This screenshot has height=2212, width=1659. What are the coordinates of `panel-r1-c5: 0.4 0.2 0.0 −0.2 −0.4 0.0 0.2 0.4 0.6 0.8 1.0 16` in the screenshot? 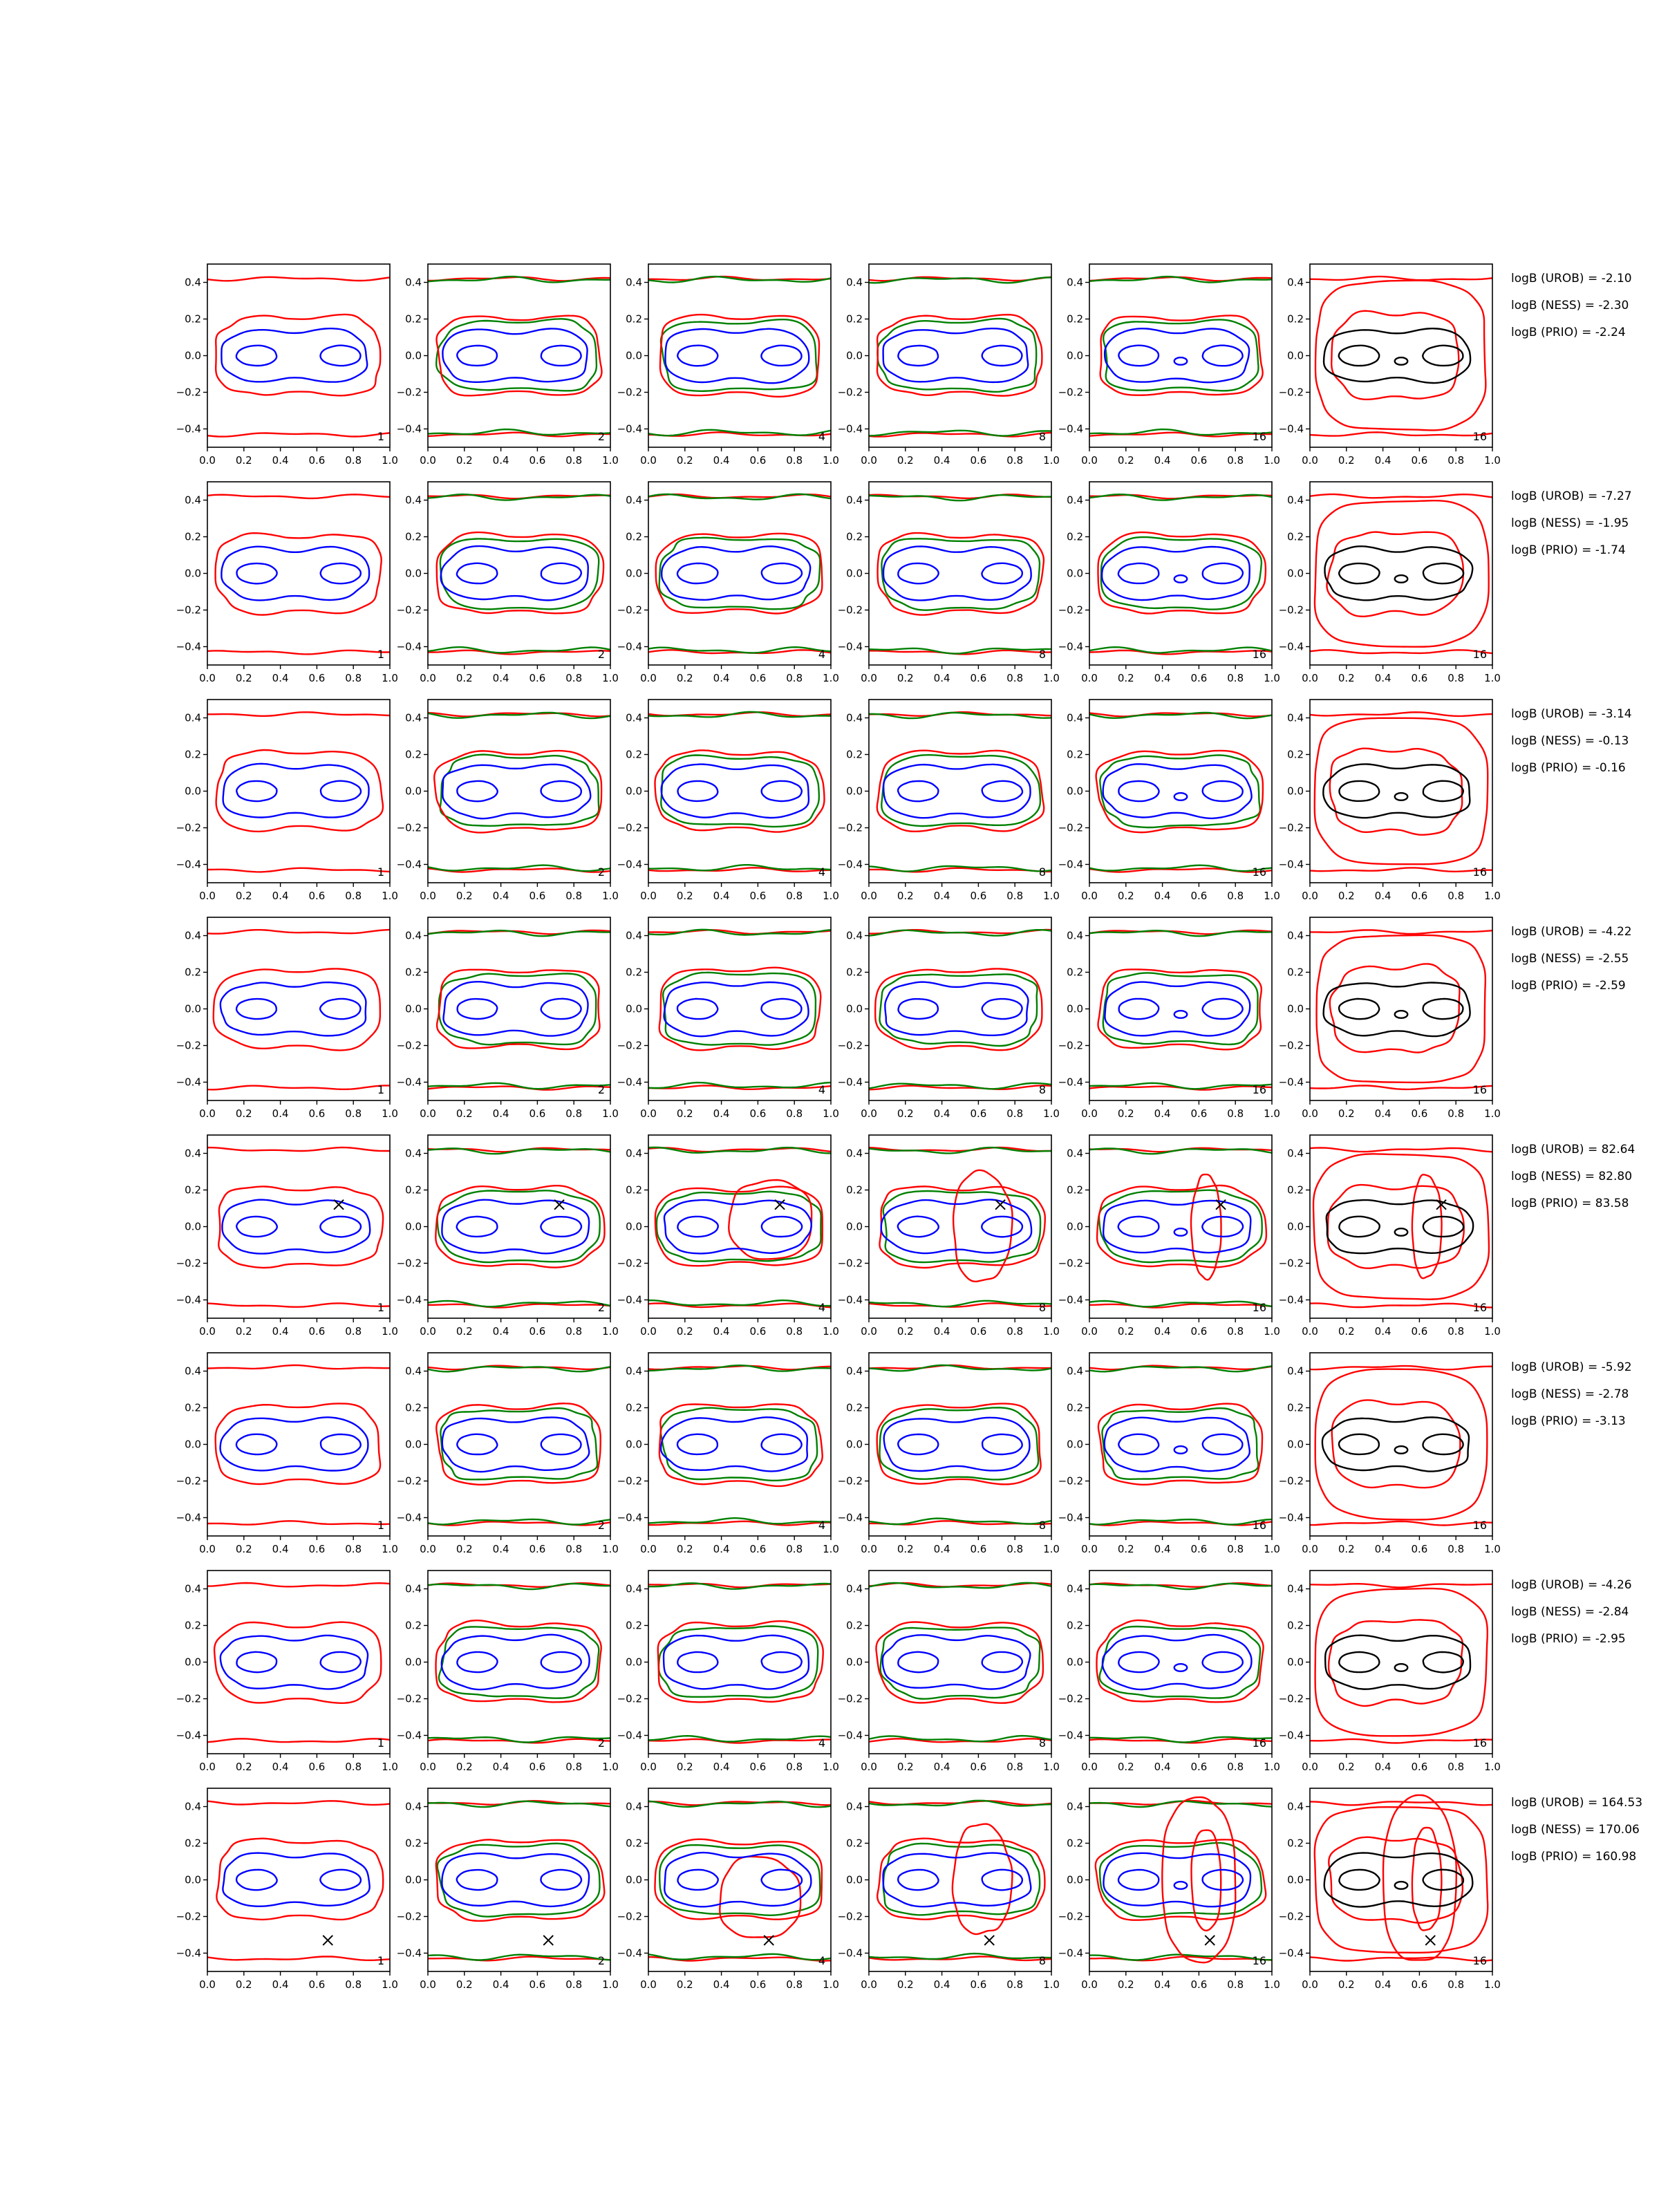 It's located at (1169, 365).